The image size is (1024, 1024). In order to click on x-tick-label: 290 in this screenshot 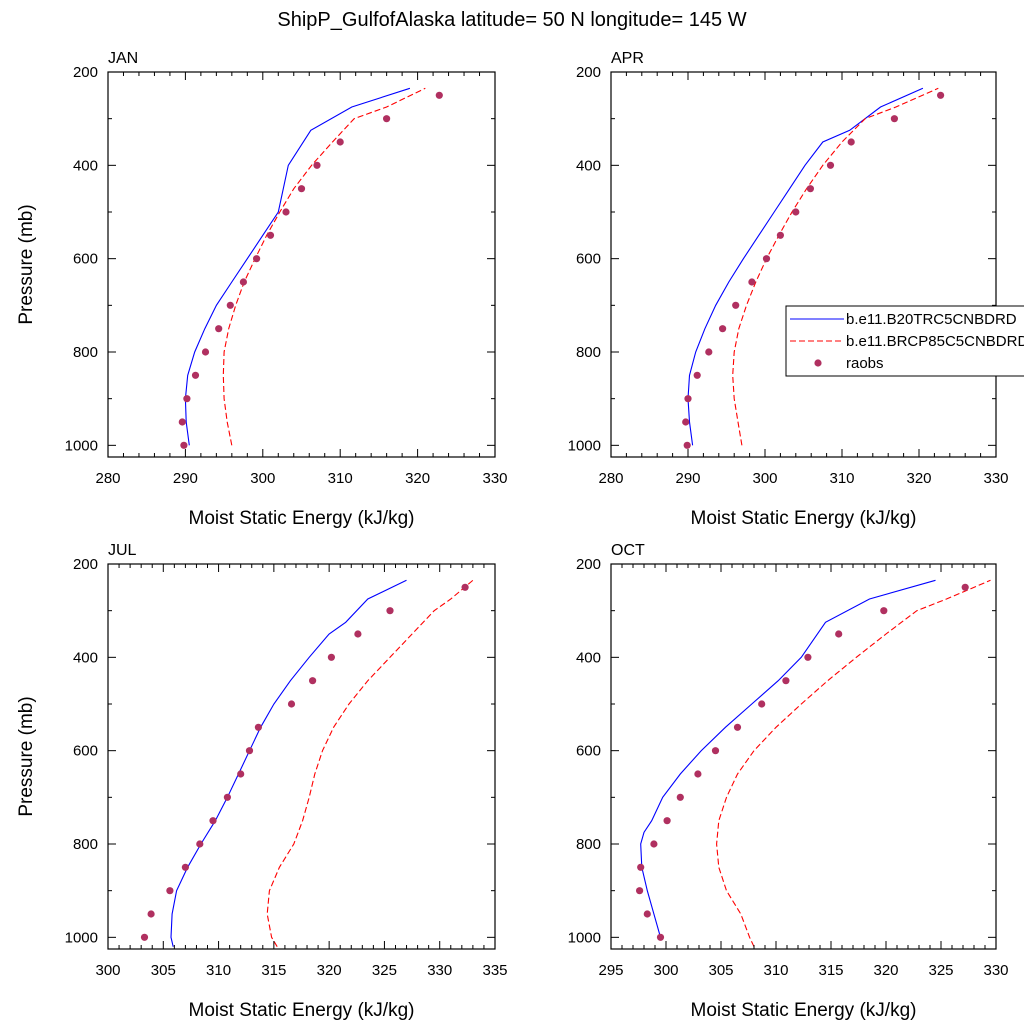, I will do `click(185, 478)`.